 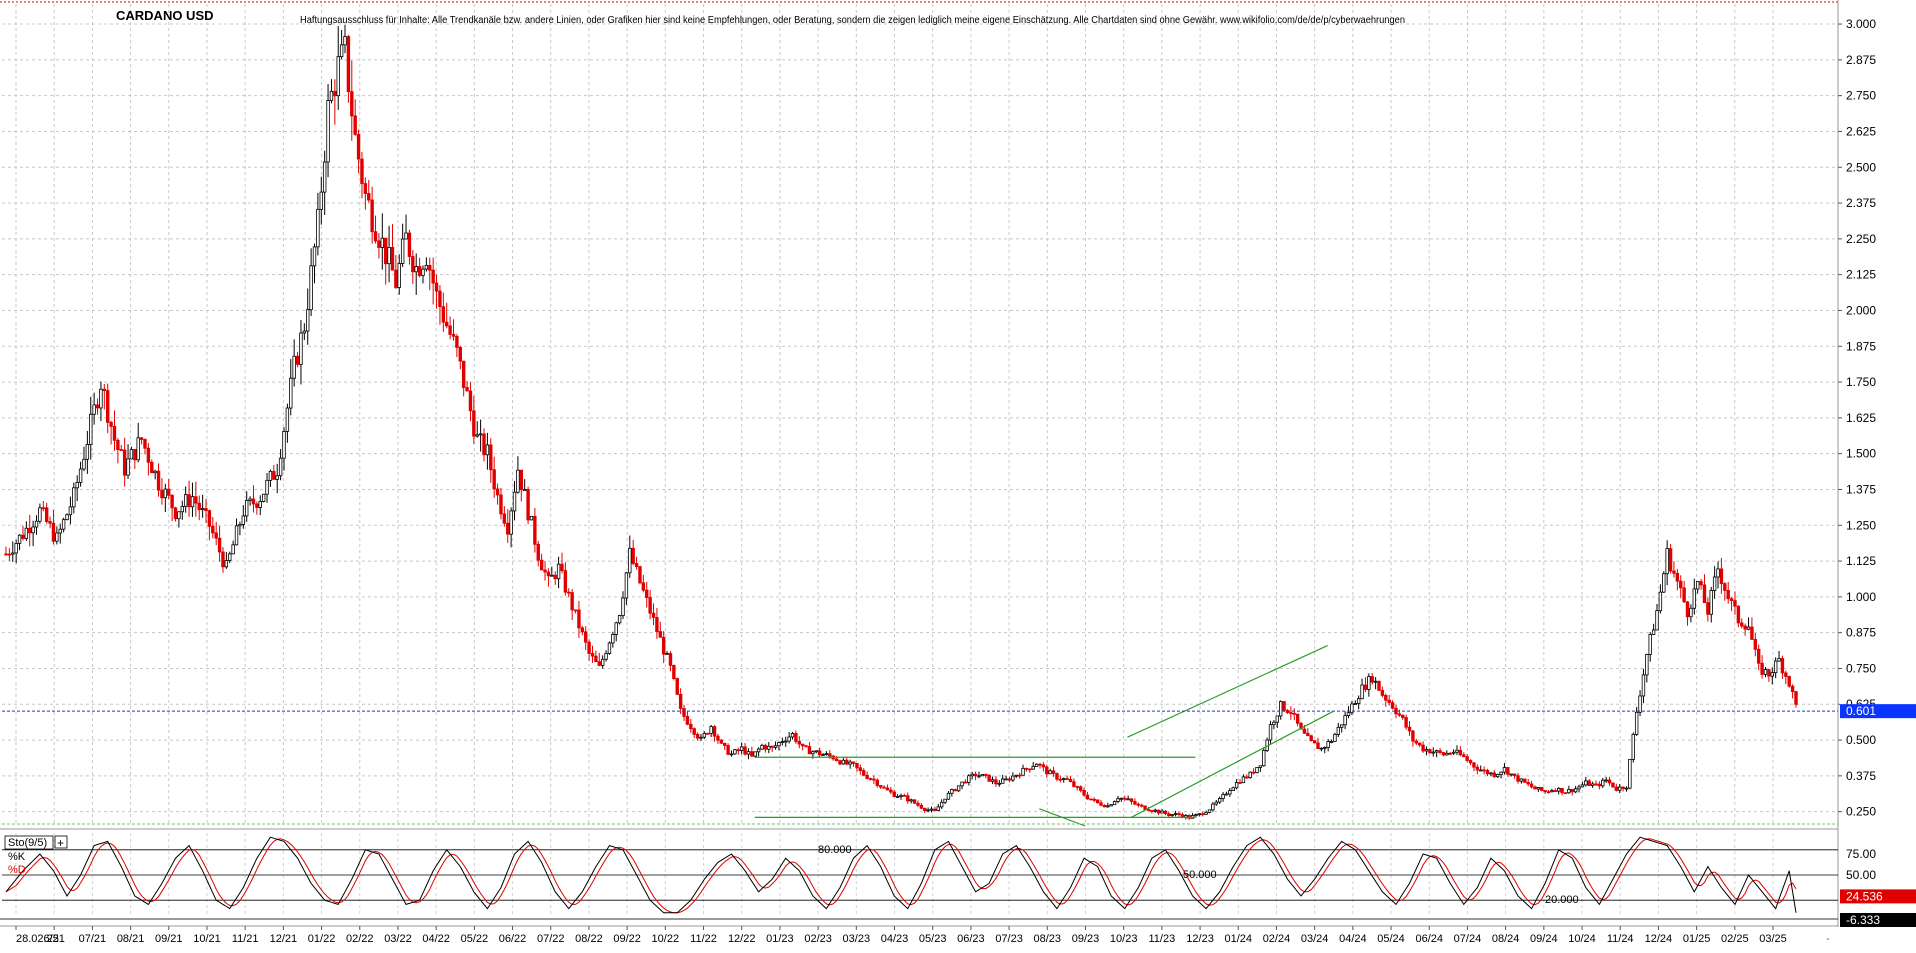 I want to click on x-tick-label: 08/23, so click(x=1048, y=939).